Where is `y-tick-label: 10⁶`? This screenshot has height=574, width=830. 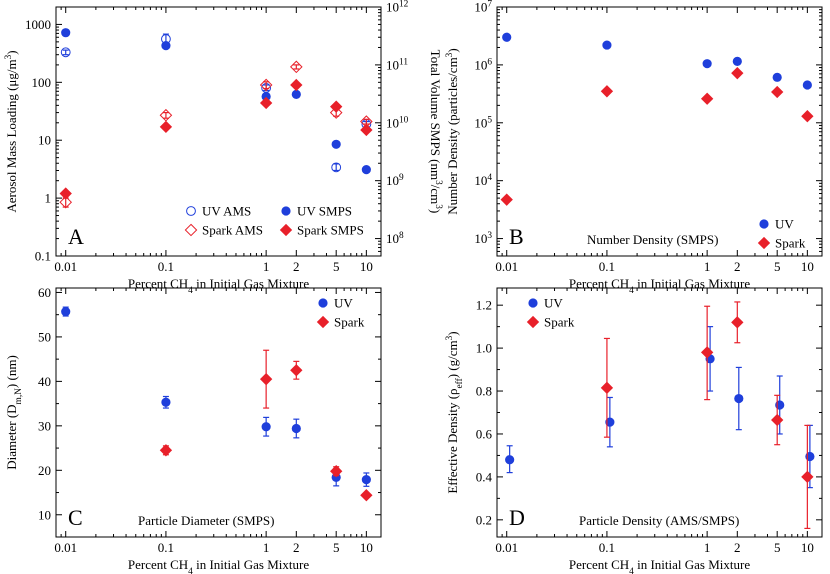
y-tick-label: 10⁶ is located at coordinates (483, 64).